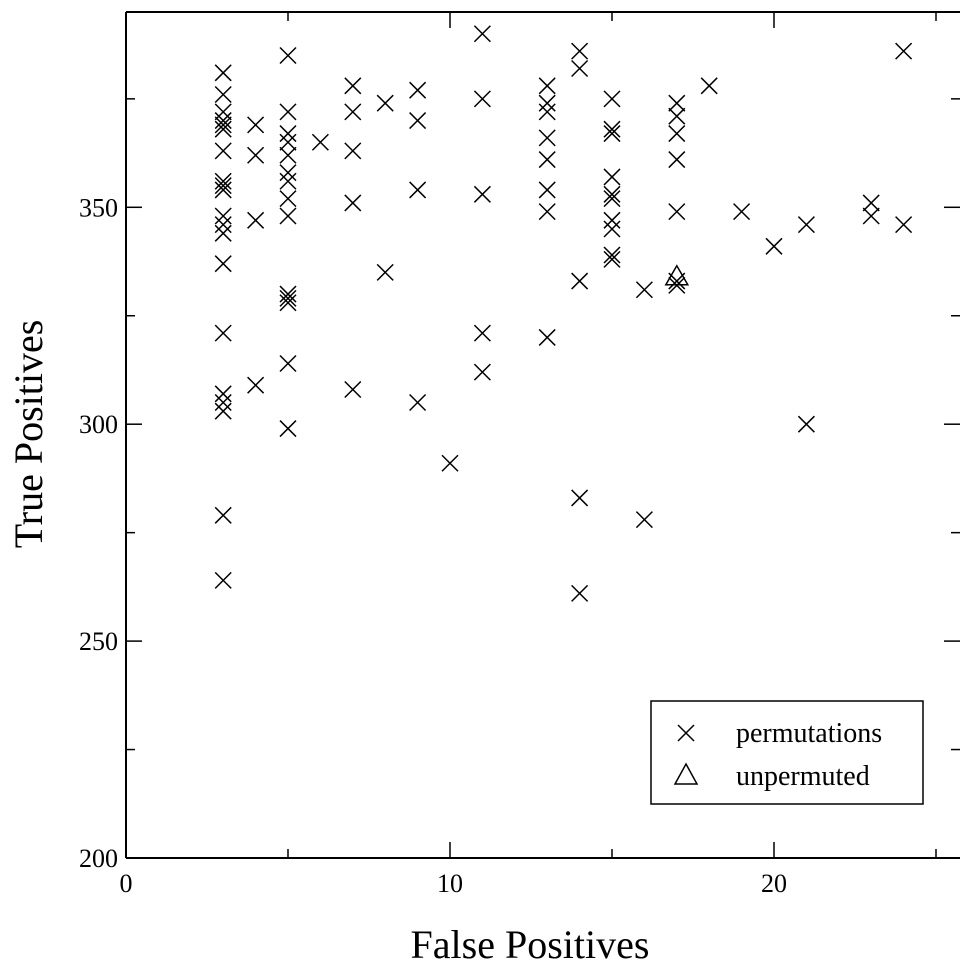 The image size is (960, 978). I want to click on legend-marker-triangle, so click(686, 773).